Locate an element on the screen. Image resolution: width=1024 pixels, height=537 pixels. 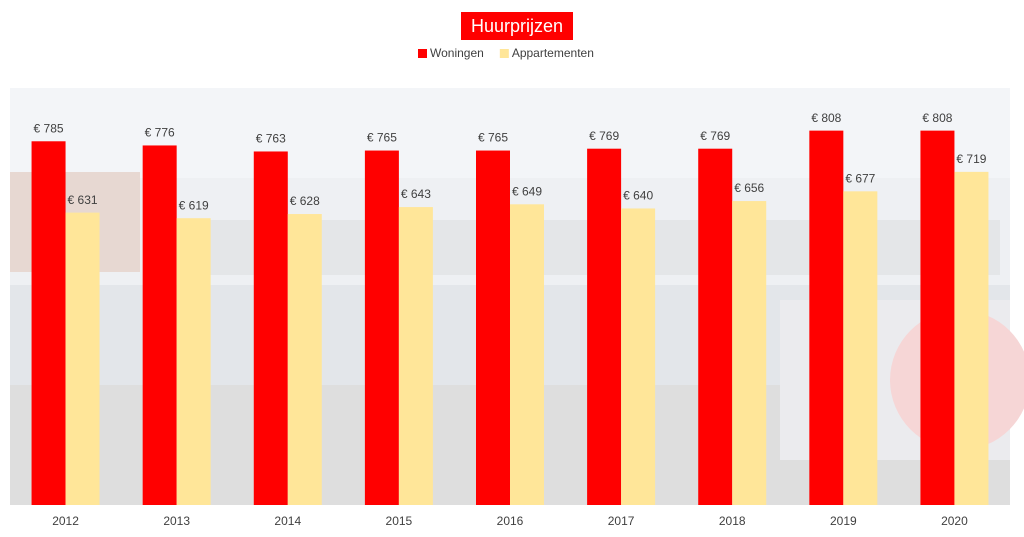
title-box is located at coordinates (517, 26).